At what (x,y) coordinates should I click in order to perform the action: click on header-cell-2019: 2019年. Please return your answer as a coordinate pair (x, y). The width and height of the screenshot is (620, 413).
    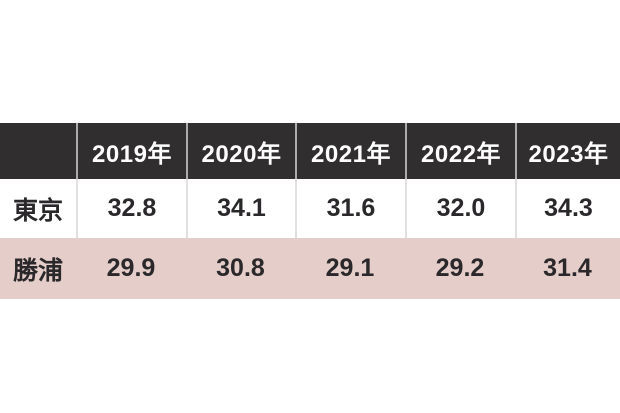
    Looking at the image, I should click on (131, 151).